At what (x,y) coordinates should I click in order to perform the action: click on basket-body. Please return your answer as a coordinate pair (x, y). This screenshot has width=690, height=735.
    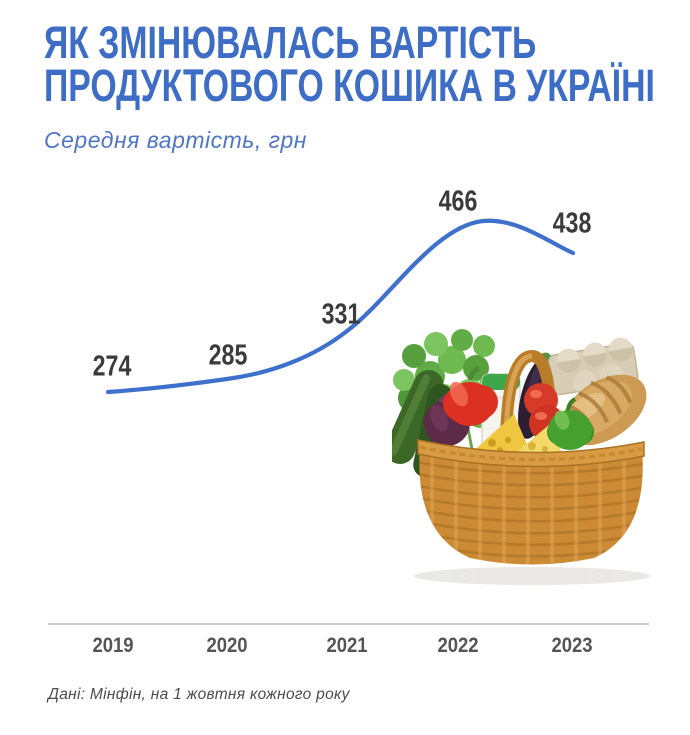
    Looking at the image, I should click on (531, 502).